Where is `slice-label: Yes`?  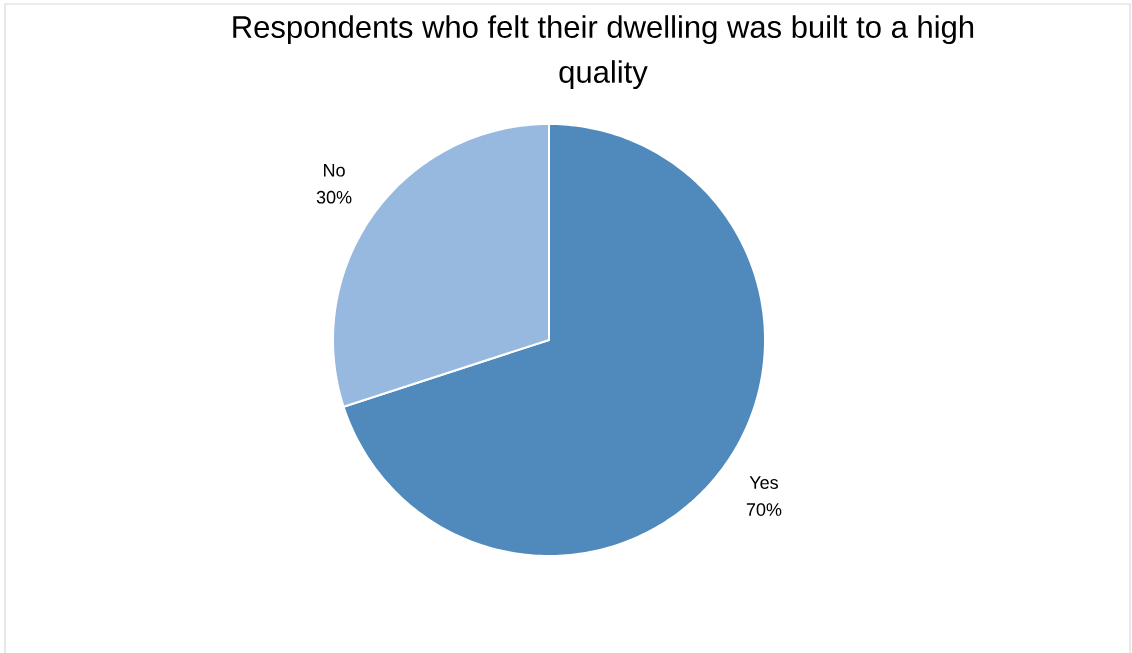
slice-label: Yes is located at coordinates (764, 482).